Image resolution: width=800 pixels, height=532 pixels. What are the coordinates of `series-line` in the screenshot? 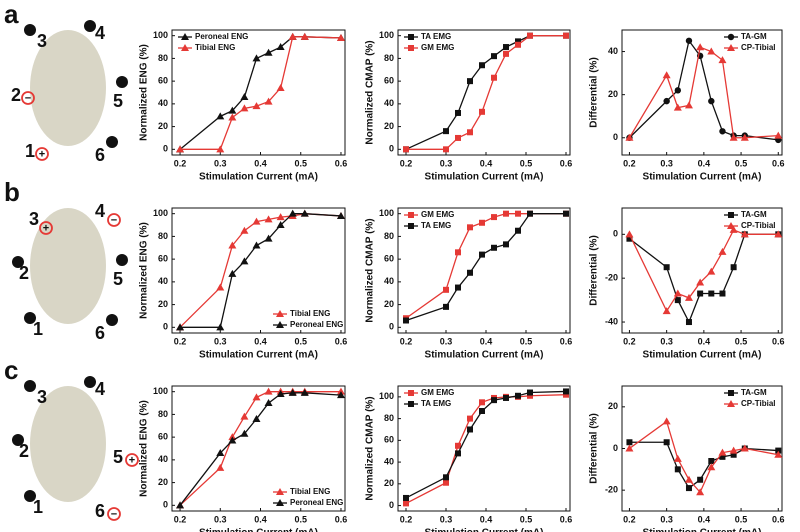 It's located at (485, 92).